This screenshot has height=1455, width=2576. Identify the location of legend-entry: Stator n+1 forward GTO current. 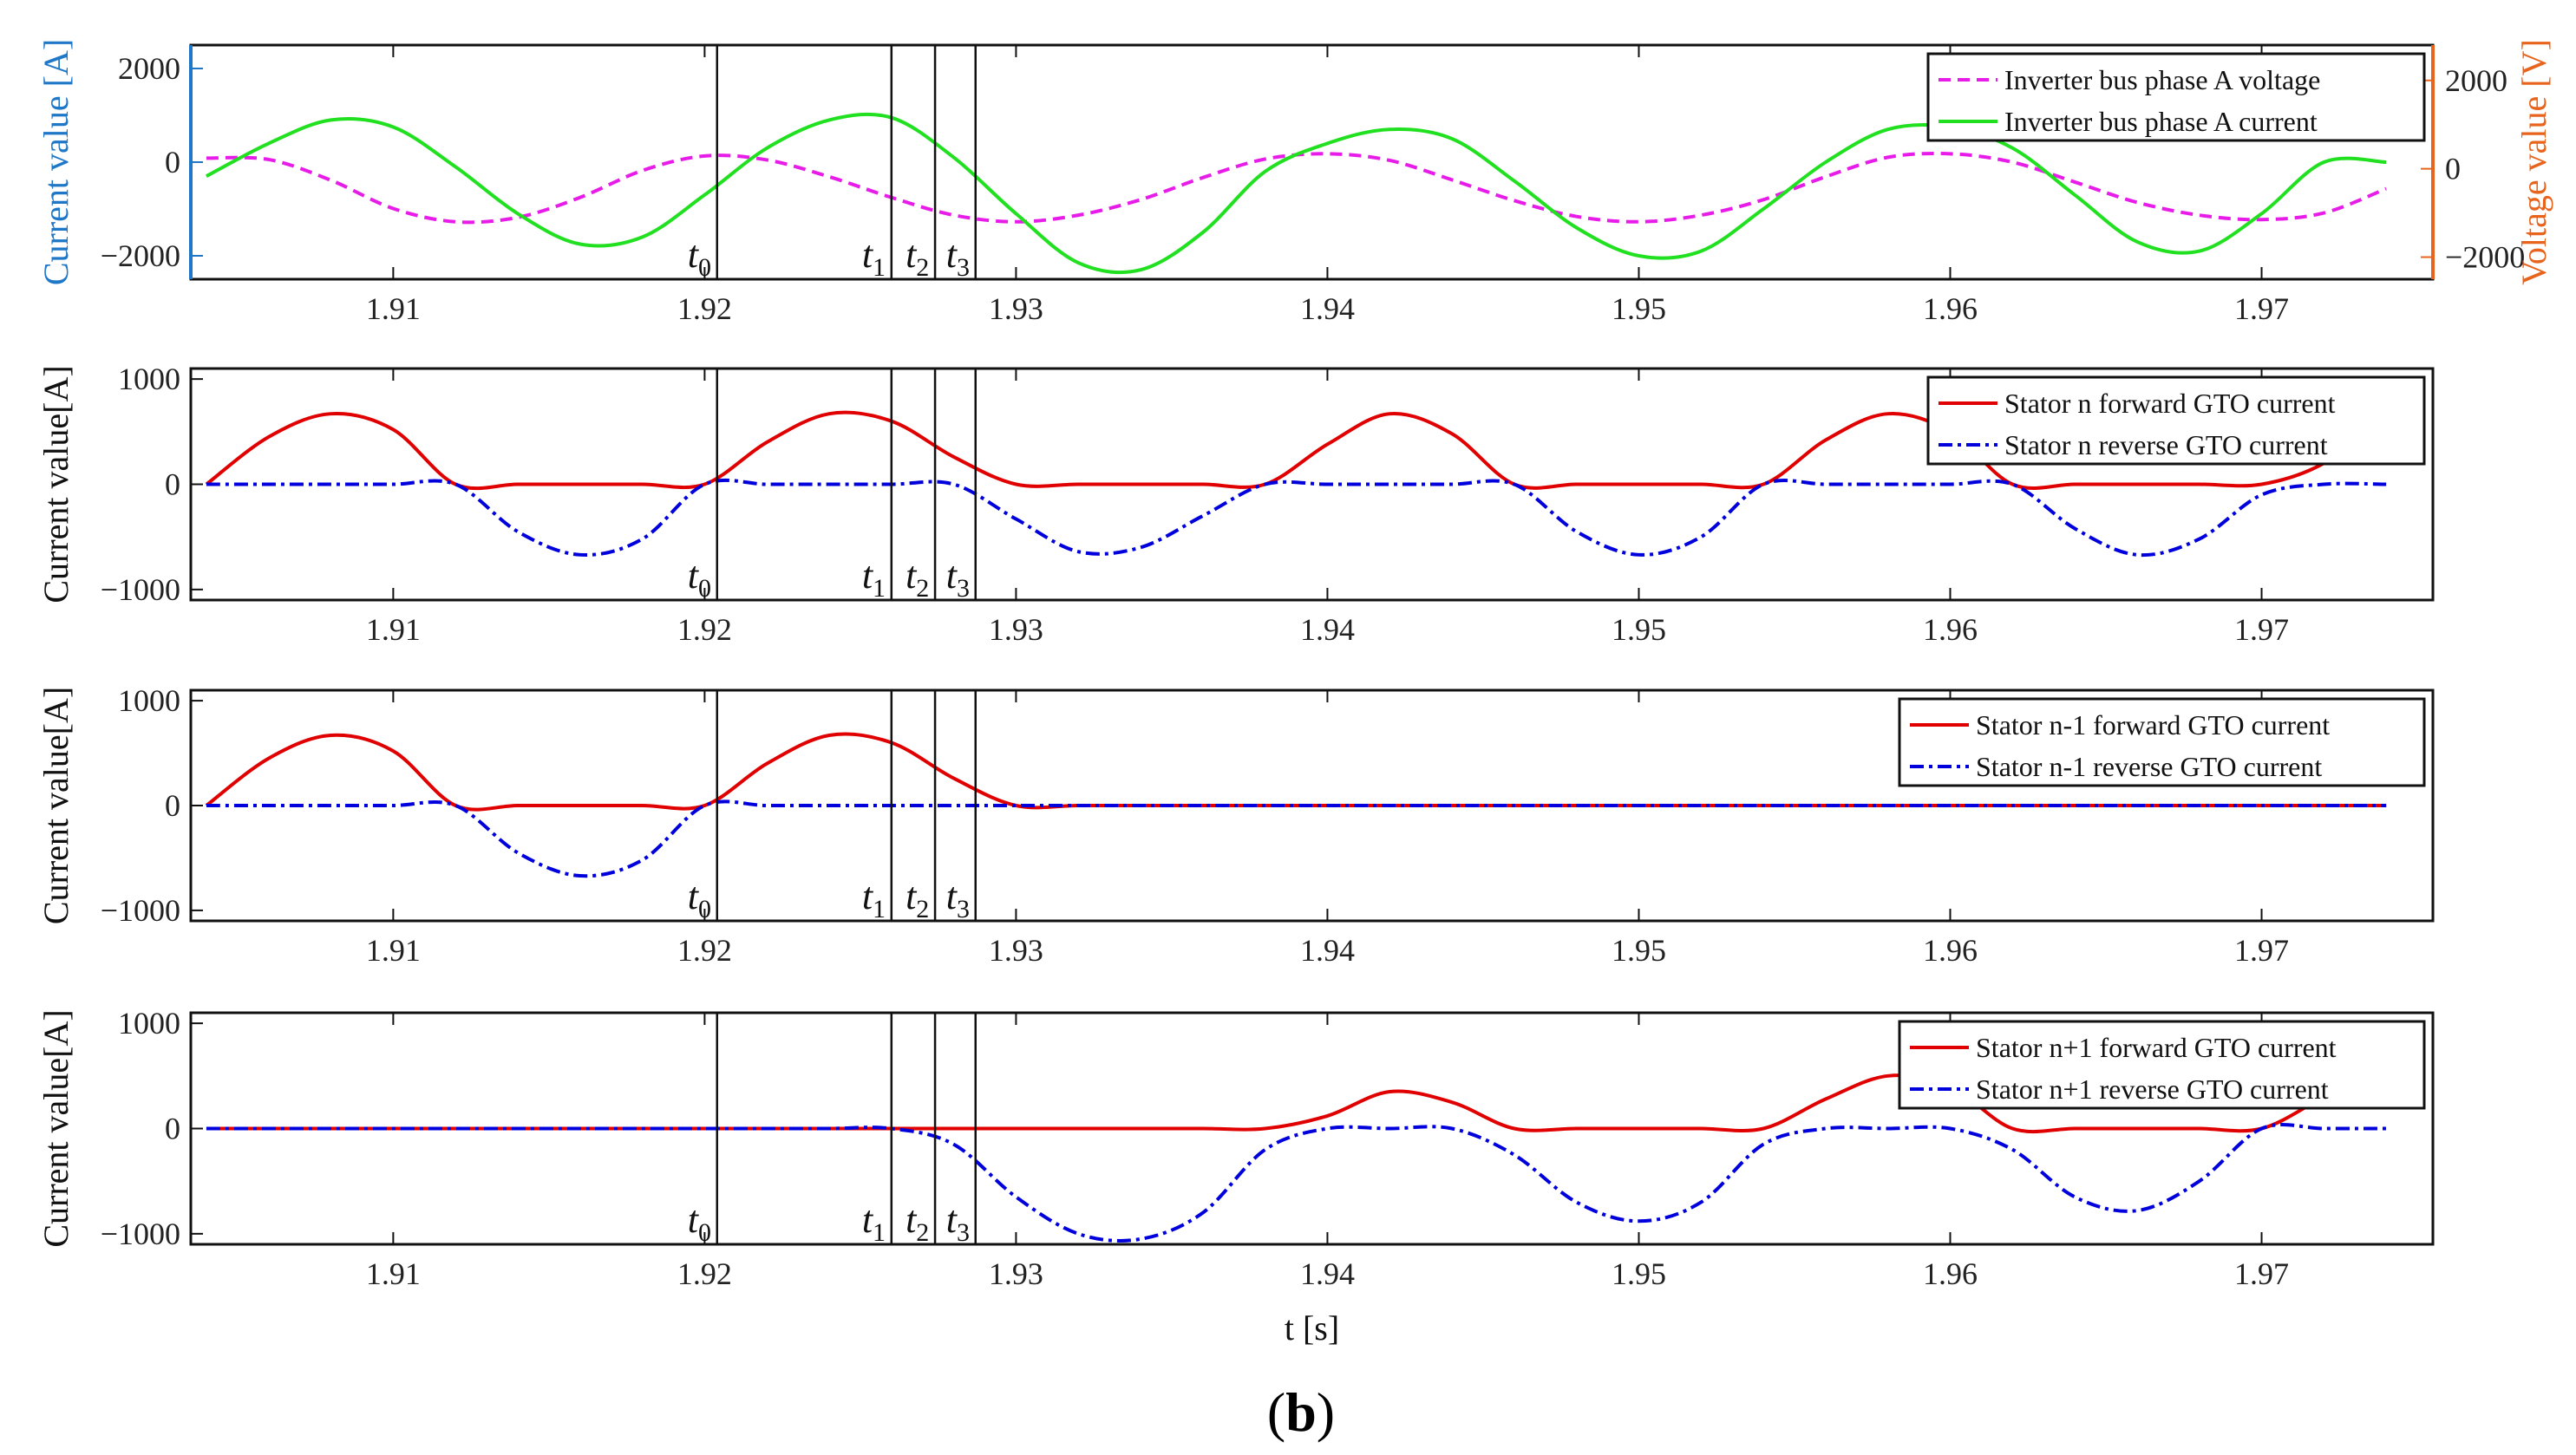
(2156, 1047).